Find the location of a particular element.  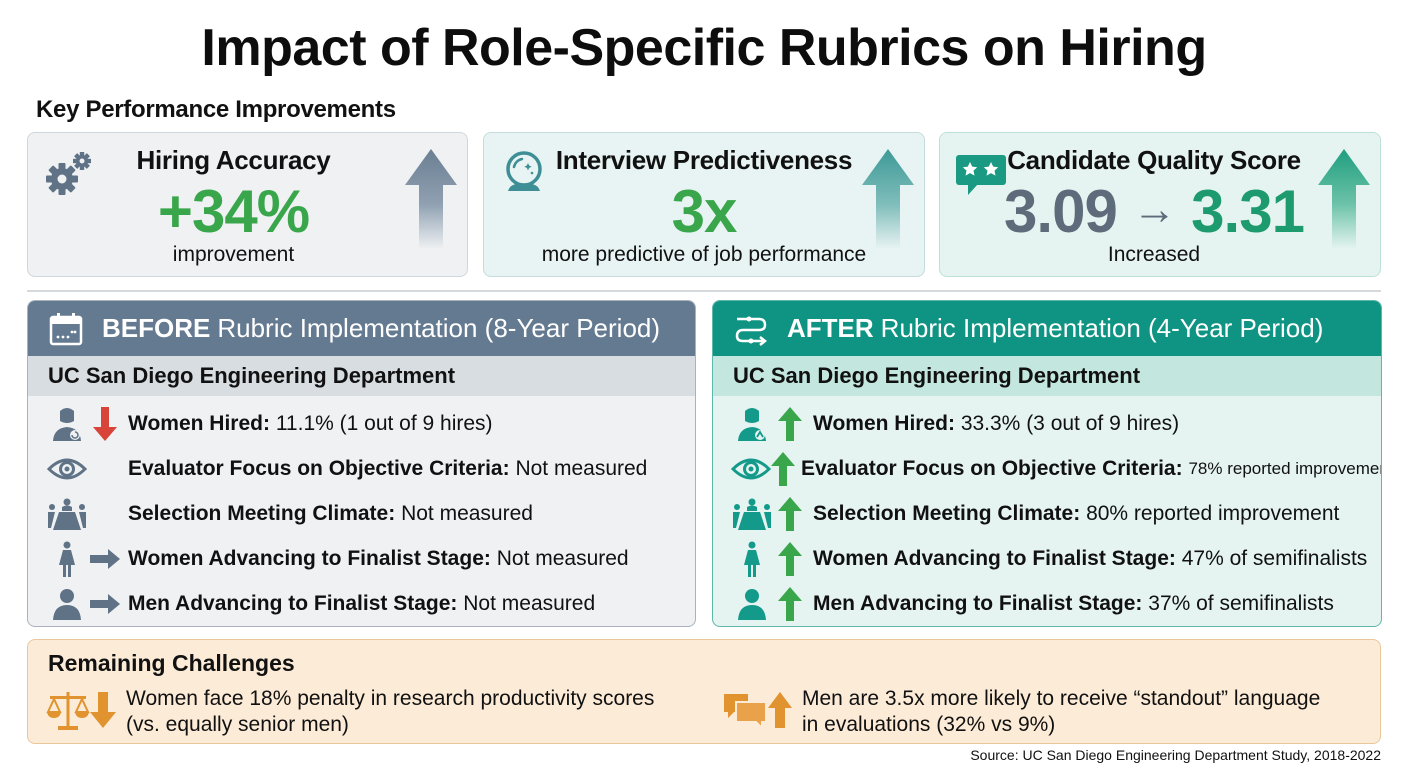

kpi-card-hiring-accuracy: Hiring Accuracy +34% improvement is located at coordinates (247, 204).